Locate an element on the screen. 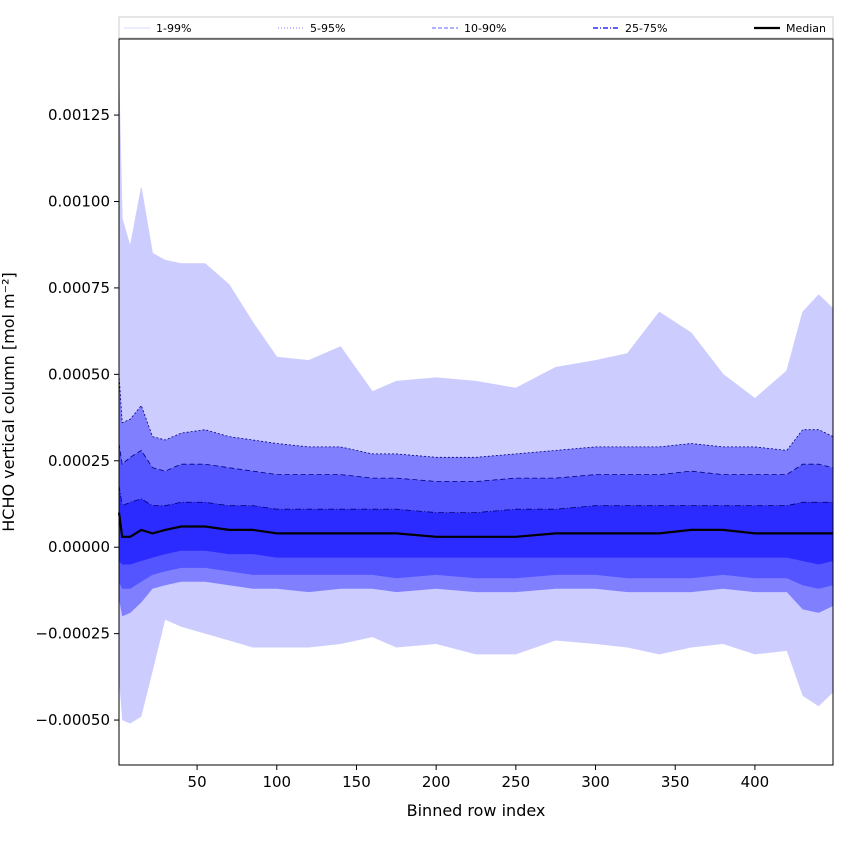 This screenshot has height=850, width=850. x-tick-label: 100 is located at coordinates (276, 782).